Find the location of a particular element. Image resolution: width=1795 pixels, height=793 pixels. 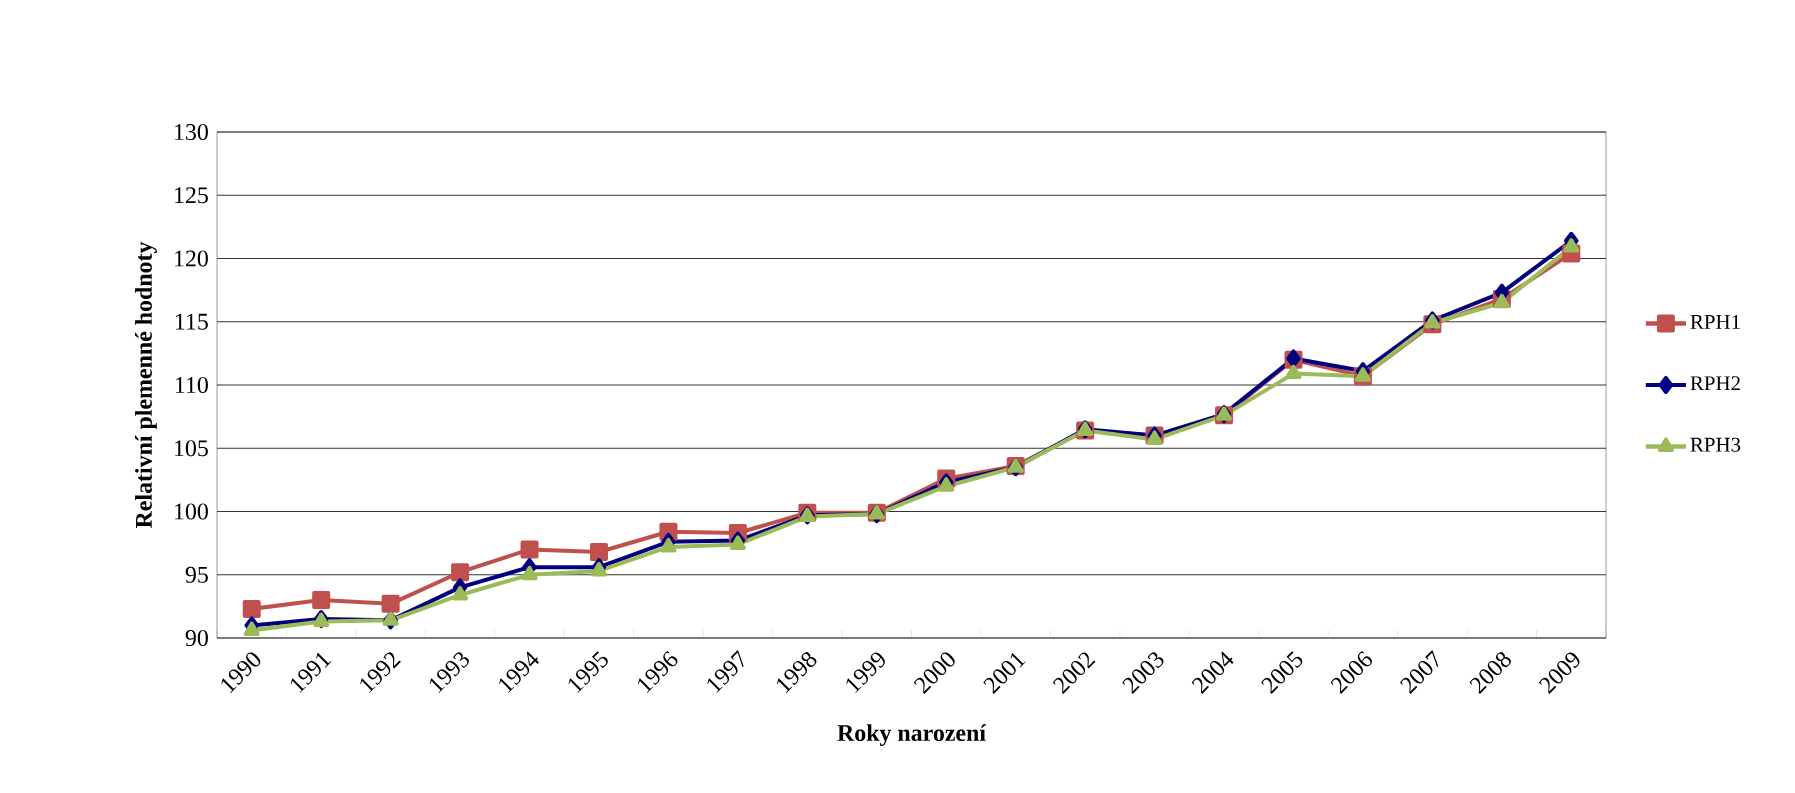

legend-label: RPH1 is located at coordinates (1715, 321).